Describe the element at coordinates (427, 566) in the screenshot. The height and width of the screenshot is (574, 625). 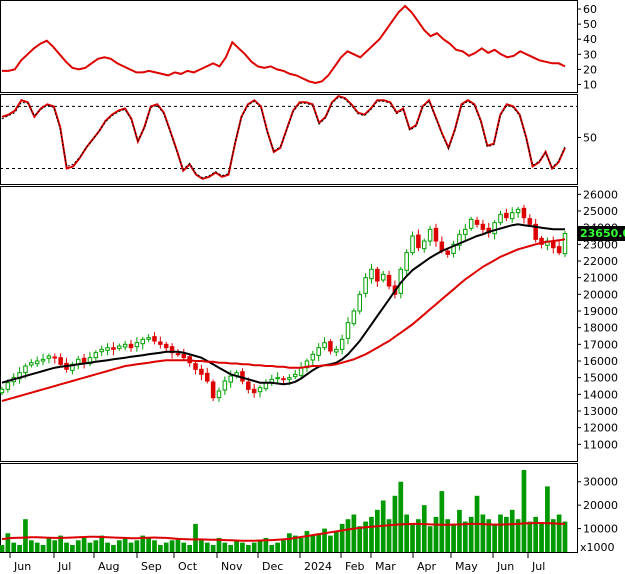
I see `x-tick-label: Apr` at that location.